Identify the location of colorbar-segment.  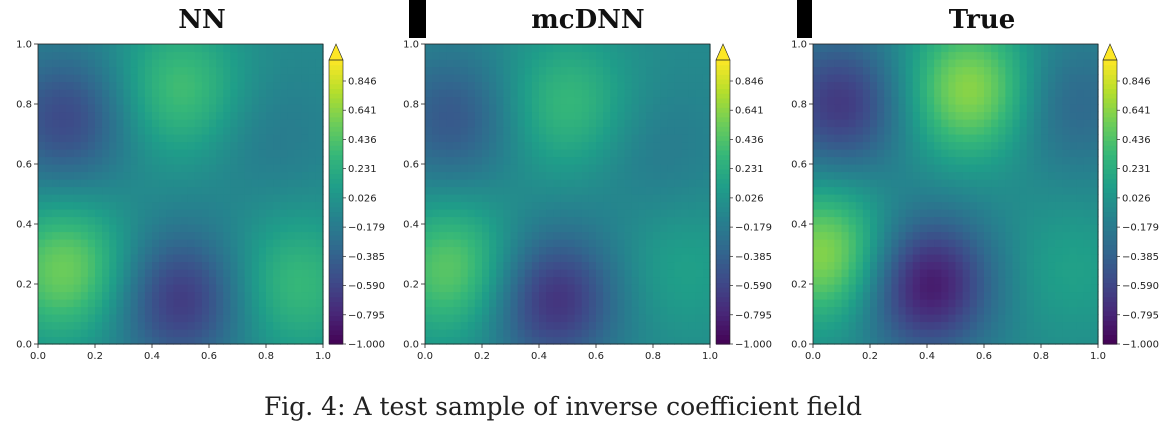
(336, 299).